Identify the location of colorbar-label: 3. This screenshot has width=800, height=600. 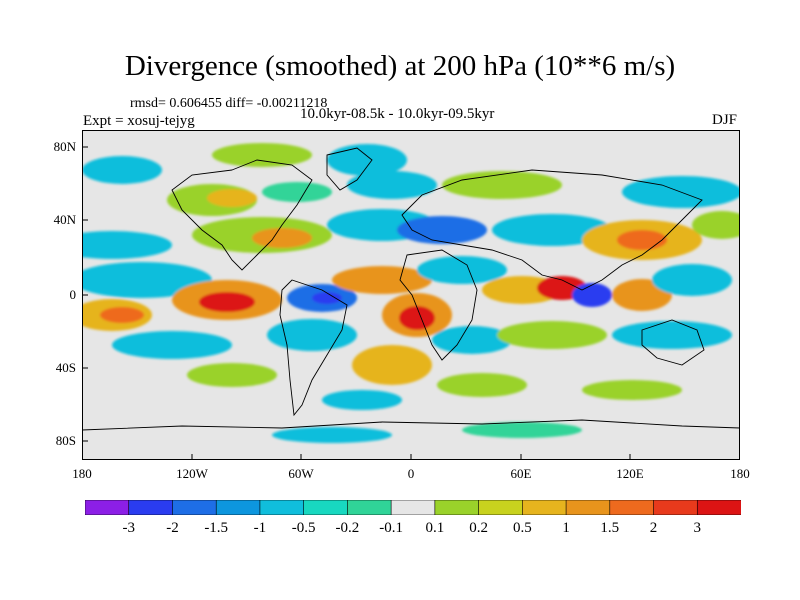
(697, 528).